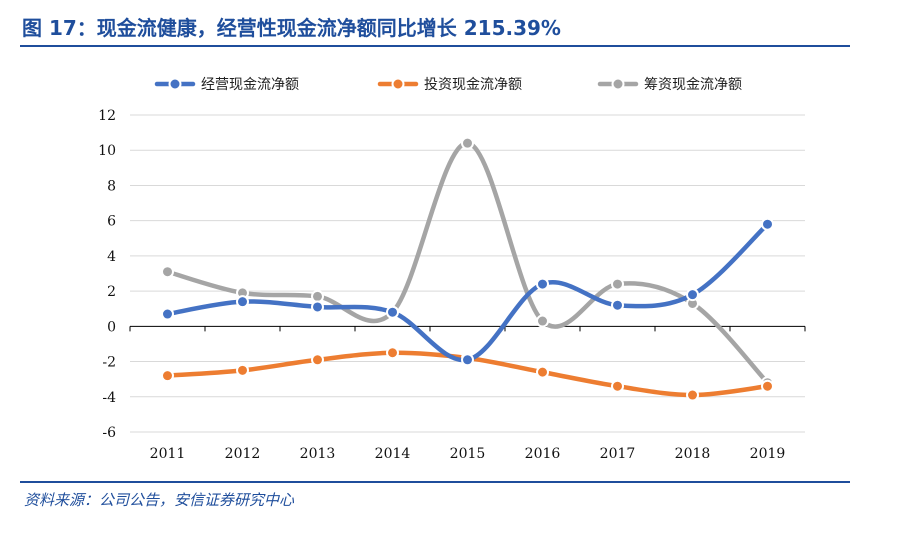 The height and width of the screenshot is (539, 897). What do you see at coordinates (768, 454) in the screenshot?
I see `x-tick-label: 2019` at bounding box center [768, 454].